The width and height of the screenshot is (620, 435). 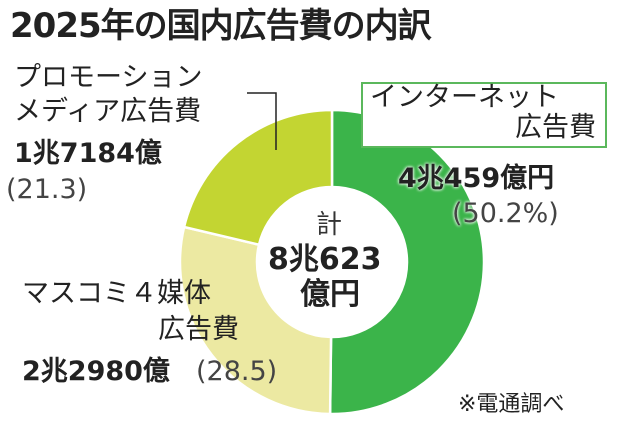 What do you see at coordinates (330, 294) in the screenshot?
I see `center-total-unit: 億円` at bounding box center [330, 294].